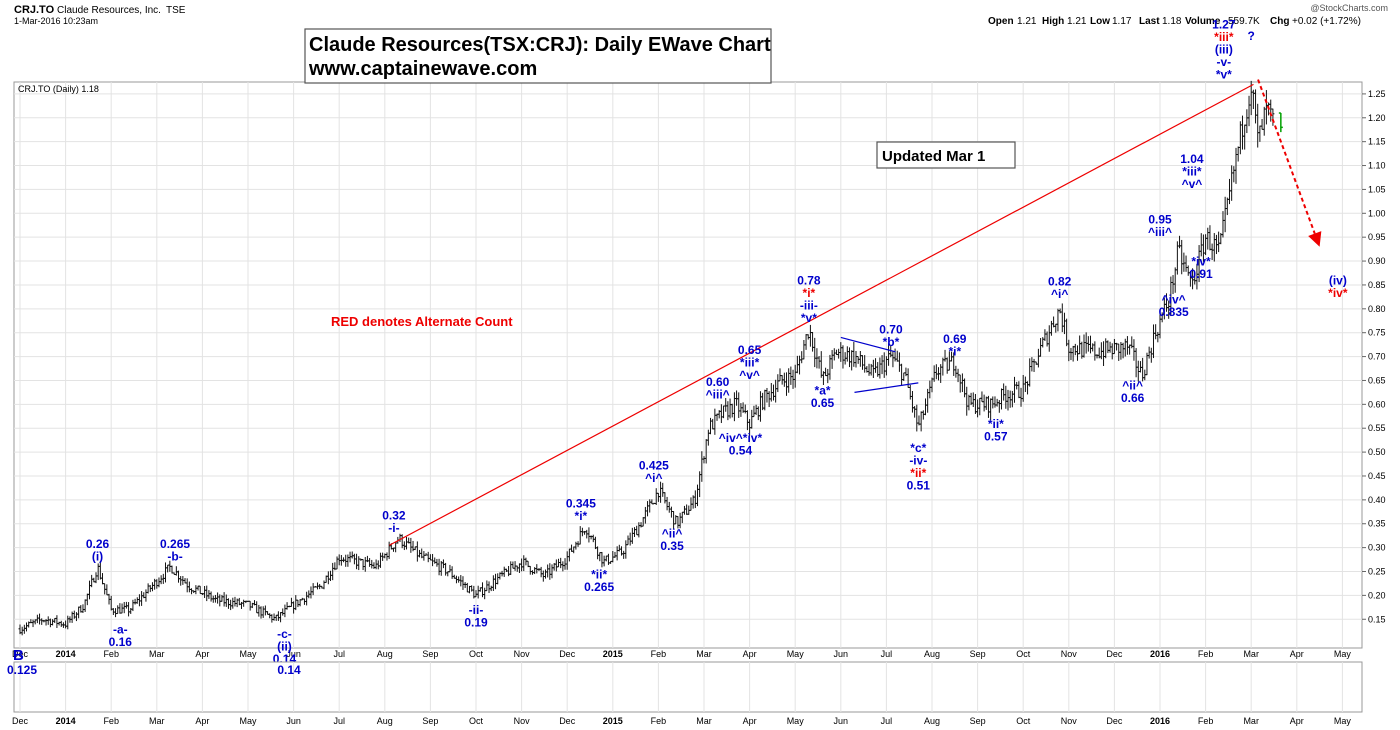  I want to click on wave-label: 0.835, so click(1174, 312).